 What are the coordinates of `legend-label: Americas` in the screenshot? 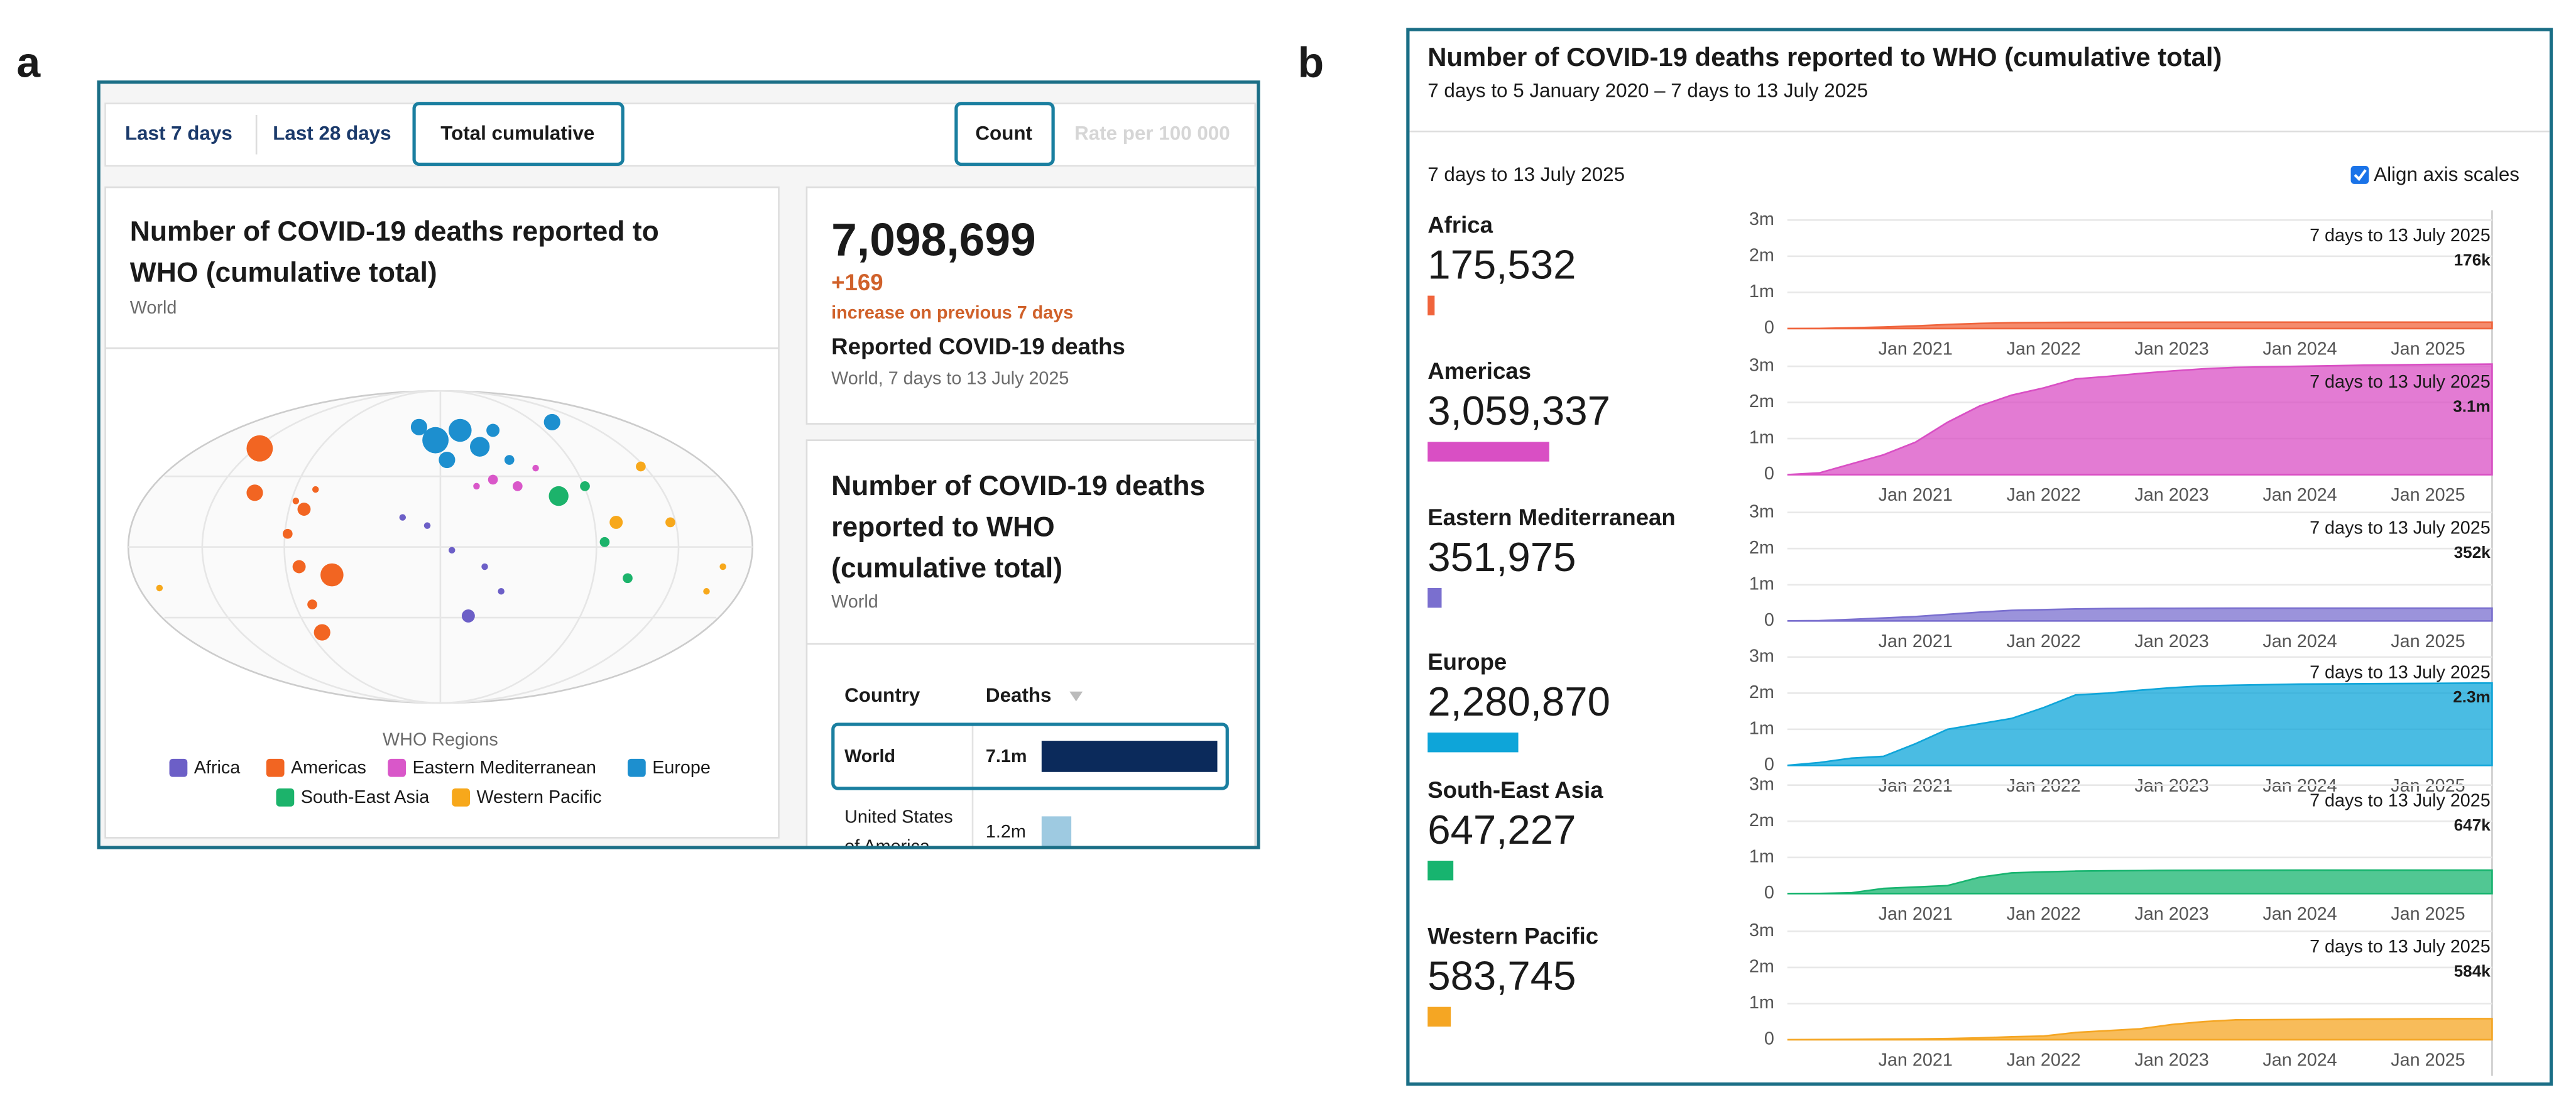 It's located at (328, 768).